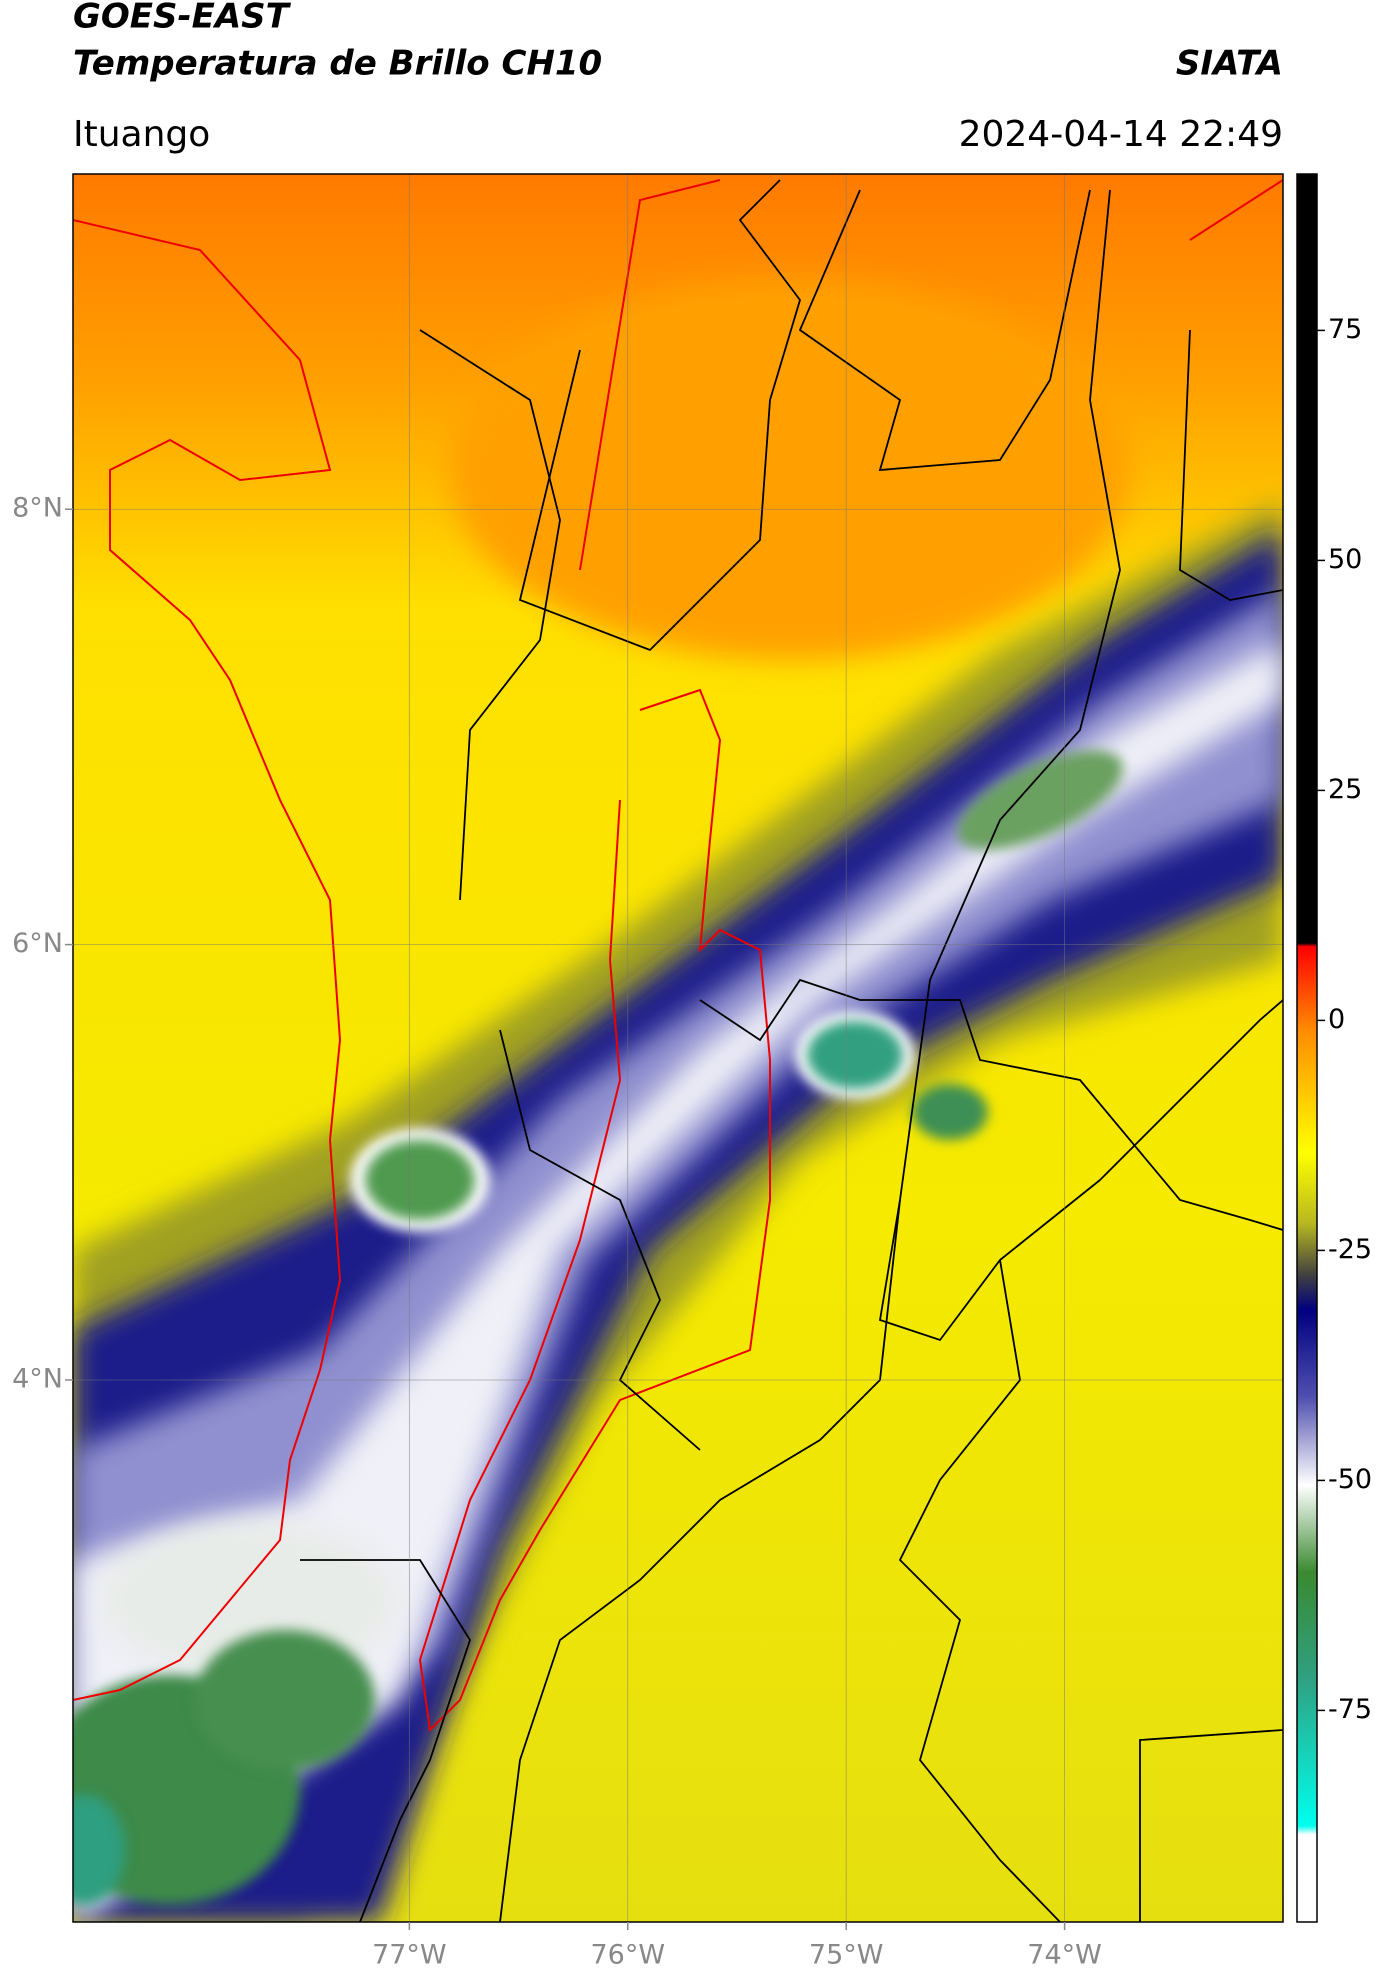  Describe the element at coordinates (1345, 789) in the screenshot. I see `colorbar-tick-label: 25` at that location.